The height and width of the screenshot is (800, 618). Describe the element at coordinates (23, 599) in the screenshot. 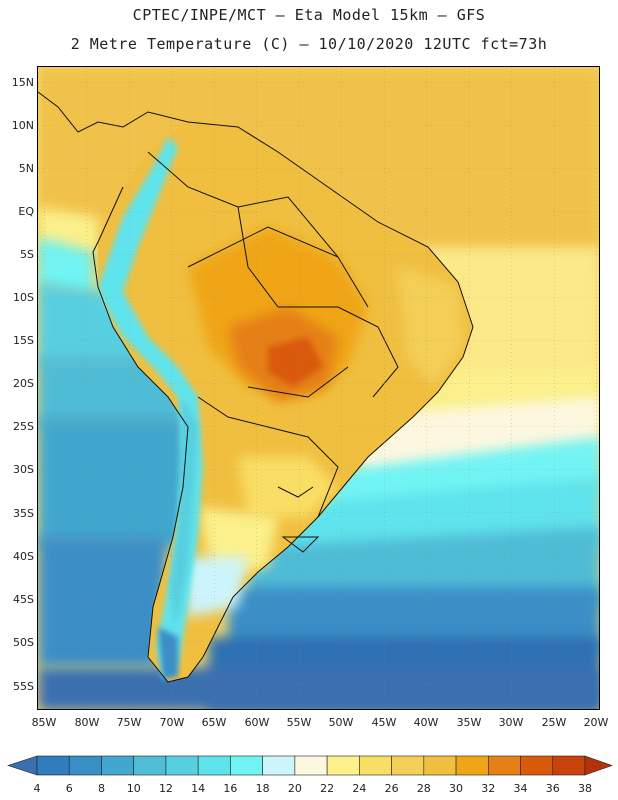

I see `lat-label-45s: 45S` at that location.